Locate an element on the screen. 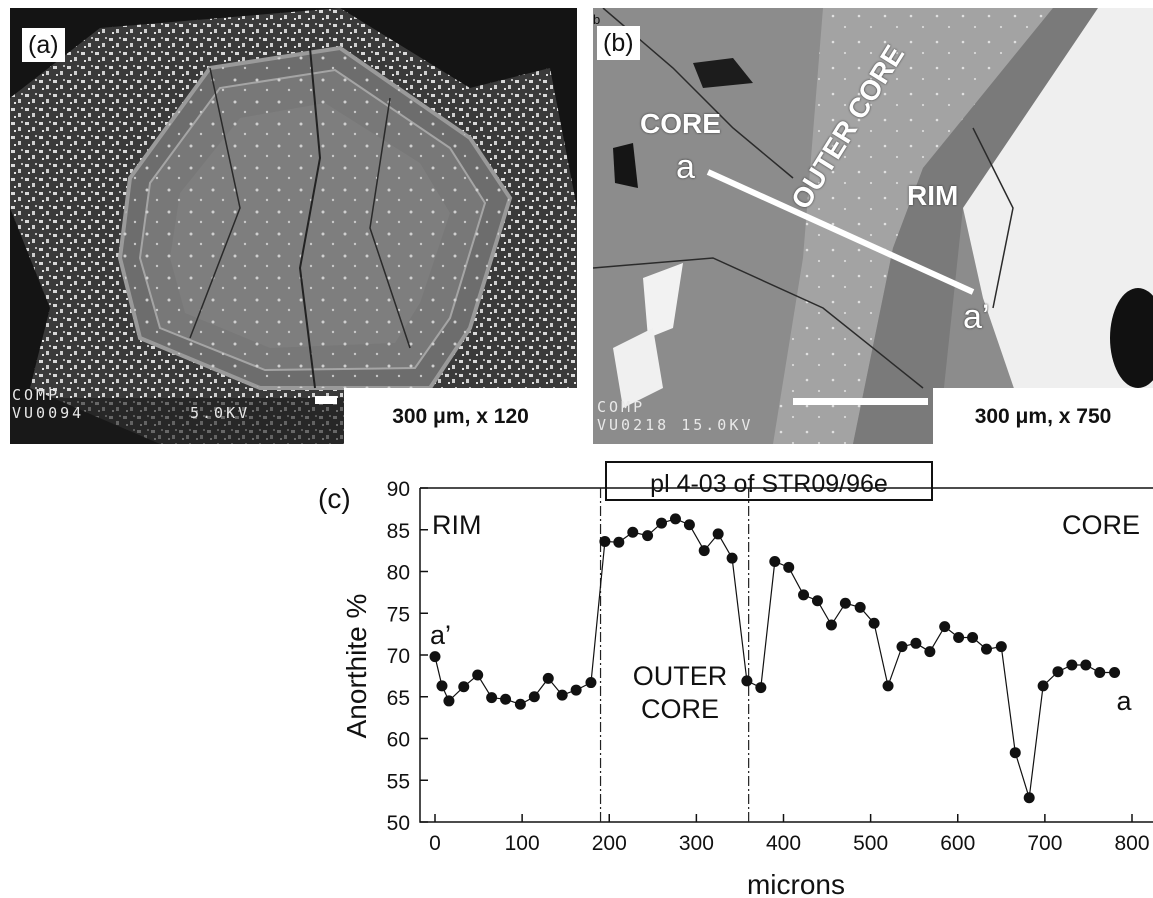 This screenshot has width=1153, height=898. y-tick-label: 85 is located at coordinates (398, 531).